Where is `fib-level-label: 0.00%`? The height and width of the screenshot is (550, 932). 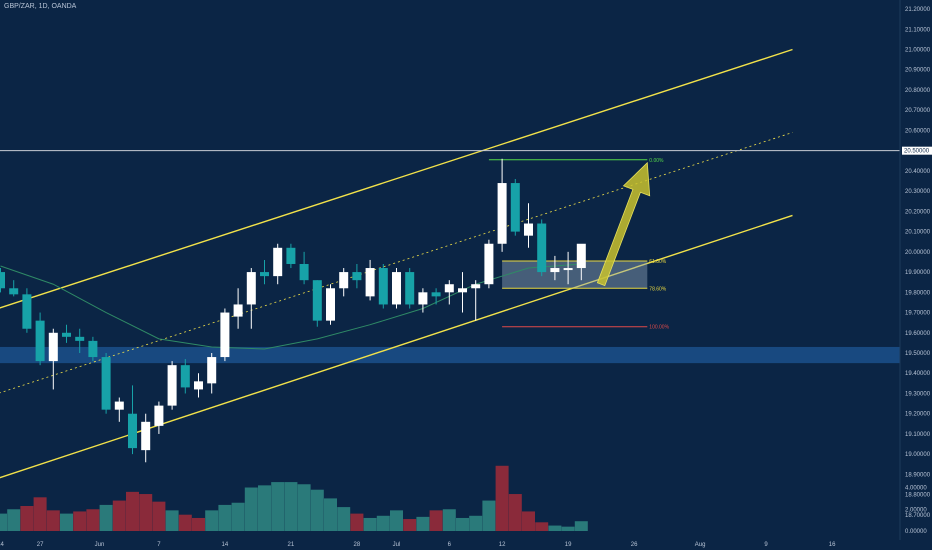
fib-level-label: 0.00% is located at coordinates (656, 161).